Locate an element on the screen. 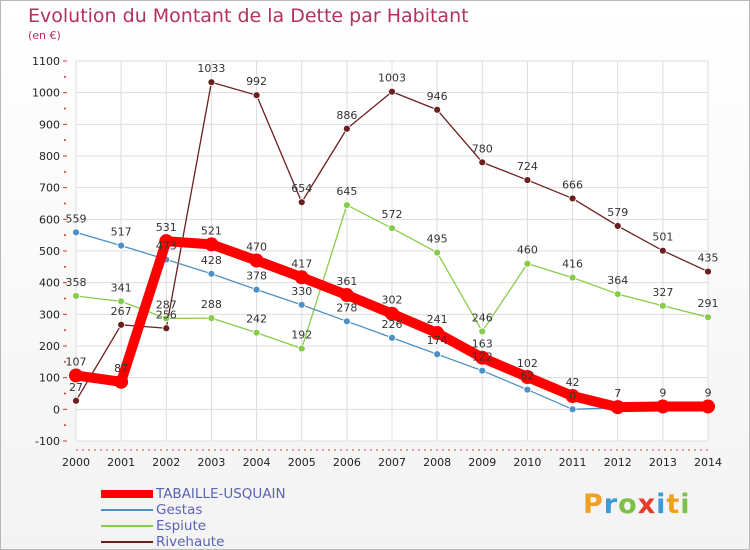 The height and width of the screenshot is (550, 750). legend-swatch-espiute is located at coordinates (127, 526).